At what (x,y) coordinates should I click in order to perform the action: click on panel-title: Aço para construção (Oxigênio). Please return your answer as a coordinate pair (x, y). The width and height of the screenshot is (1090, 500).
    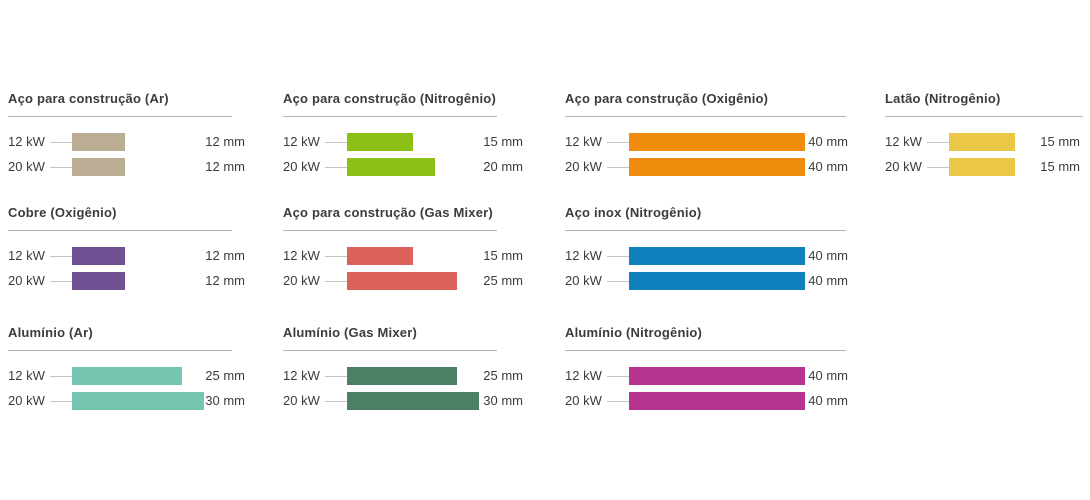
    Looking at the image, I should click on (667, 98).